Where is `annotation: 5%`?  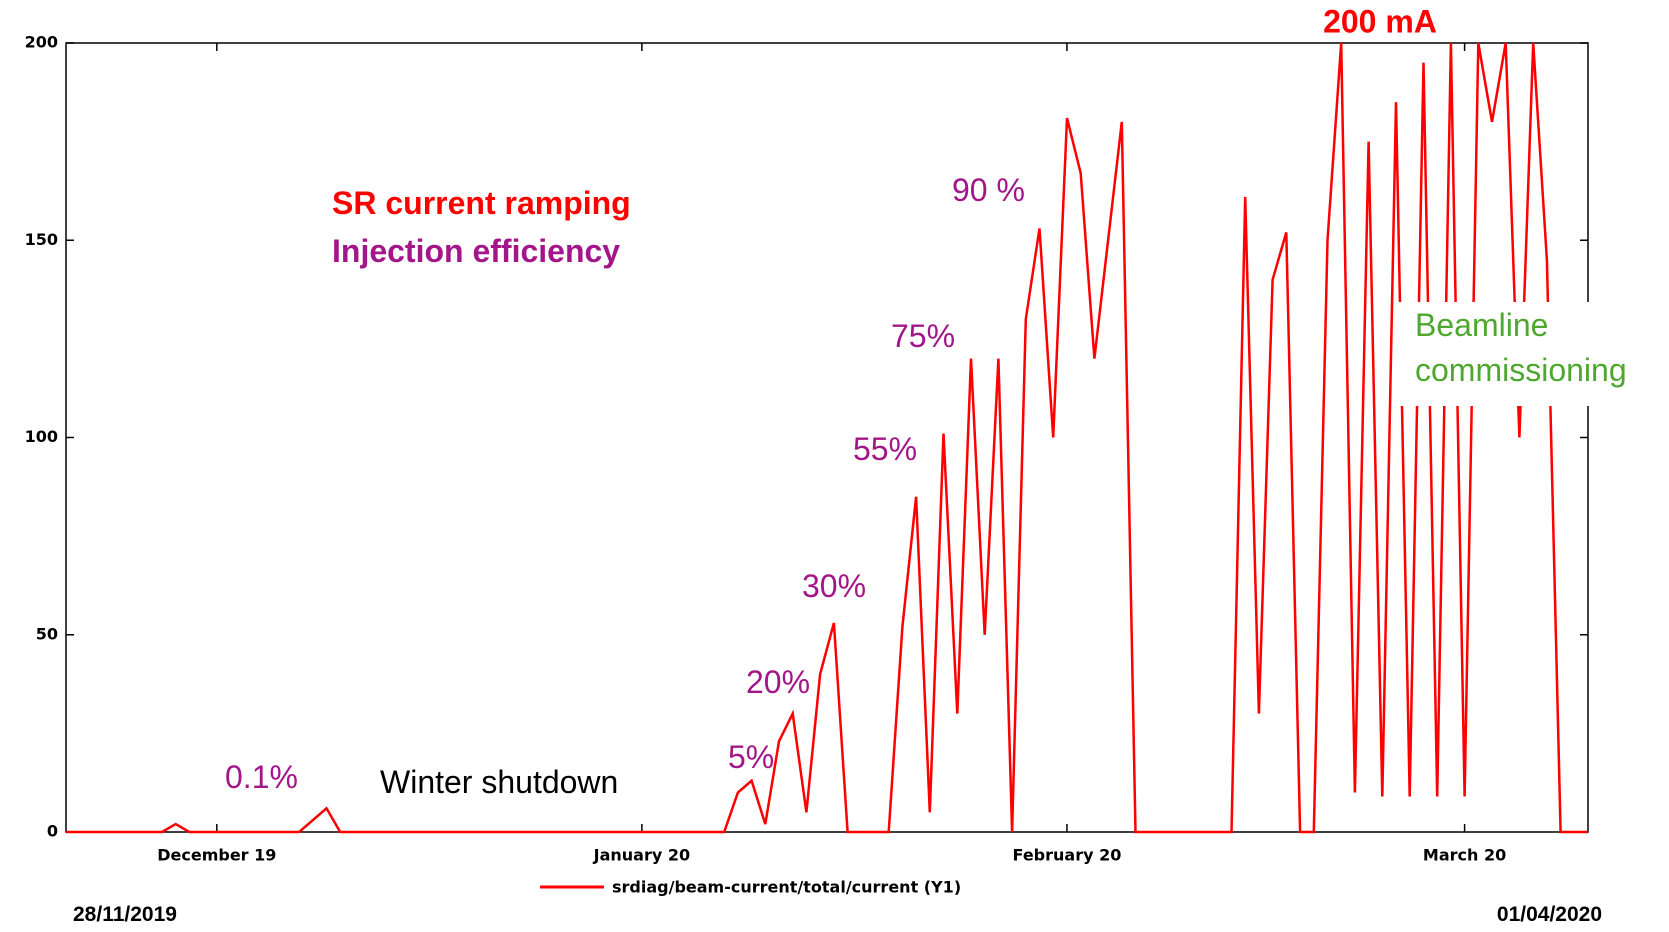 annotation: 5% is located at coordinates (751, 757).